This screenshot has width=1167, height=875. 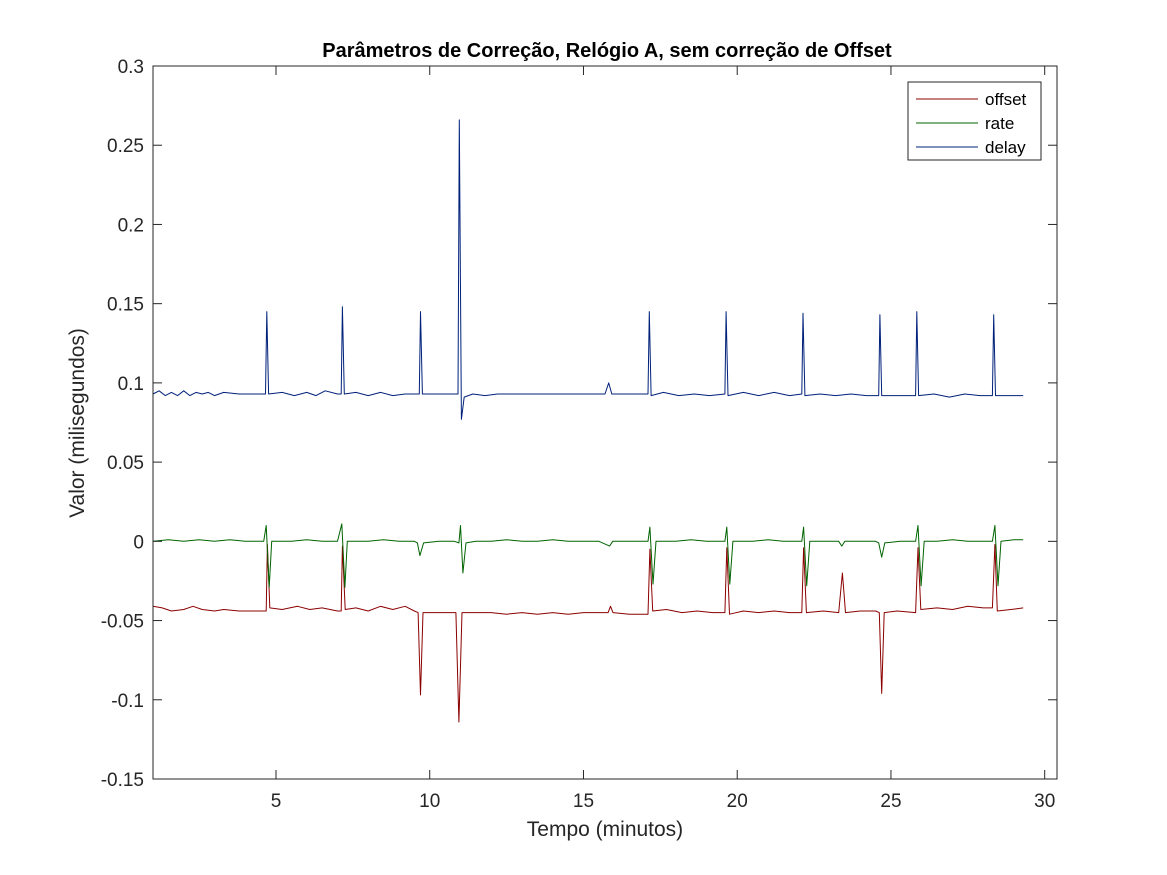 I want to click on legend: offset rate delay, so click(x=974, y=121).